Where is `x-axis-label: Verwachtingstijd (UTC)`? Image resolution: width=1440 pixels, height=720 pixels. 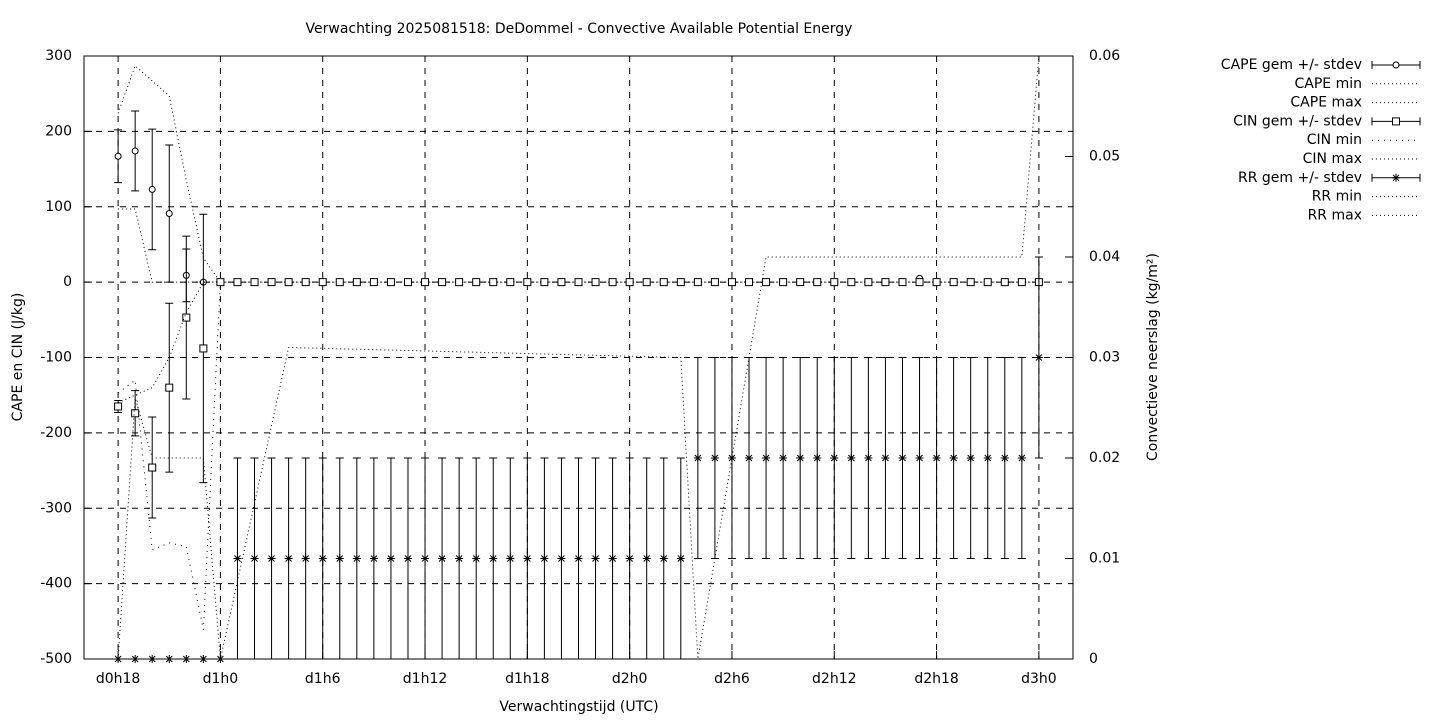
x-axis-label: Verwachtingstijd (UTC) is located at coordinates (578, 707).